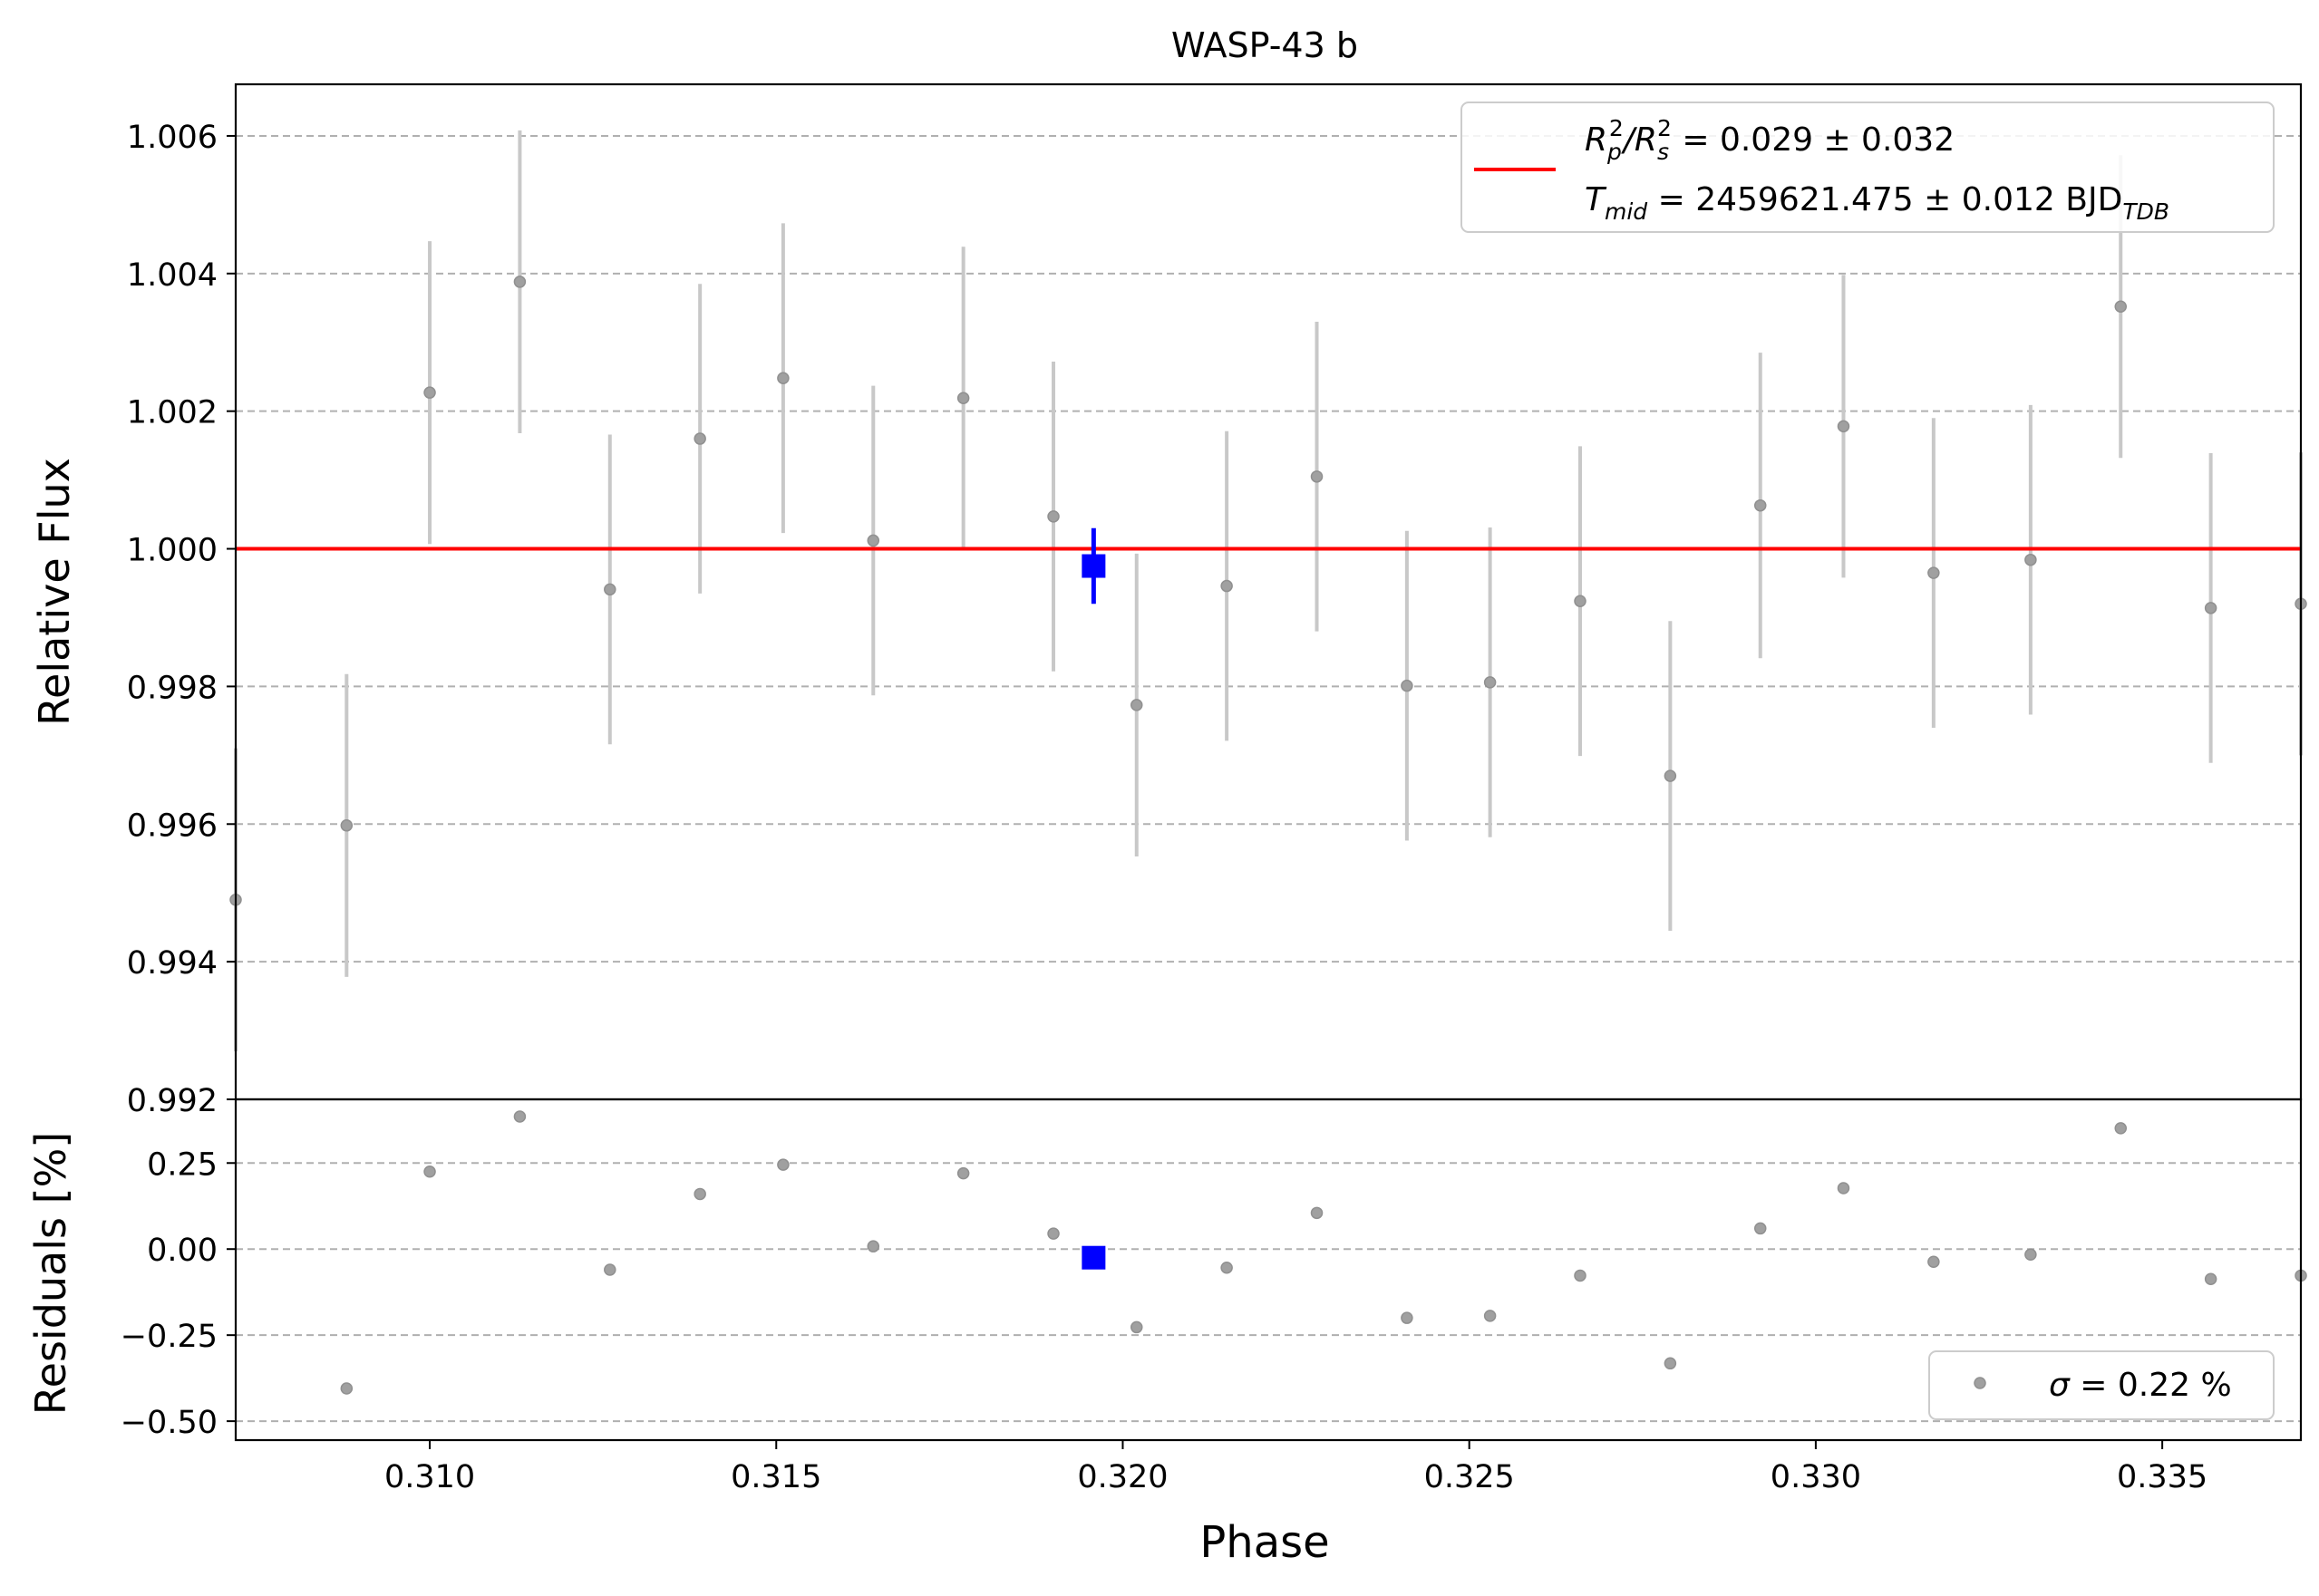 This screenshot has height=1596, width=2319. I want to click on legend-mid-time-text: Tmid = 2459621.475 ± 0.012 BJDTDB, so click(1877, 203).